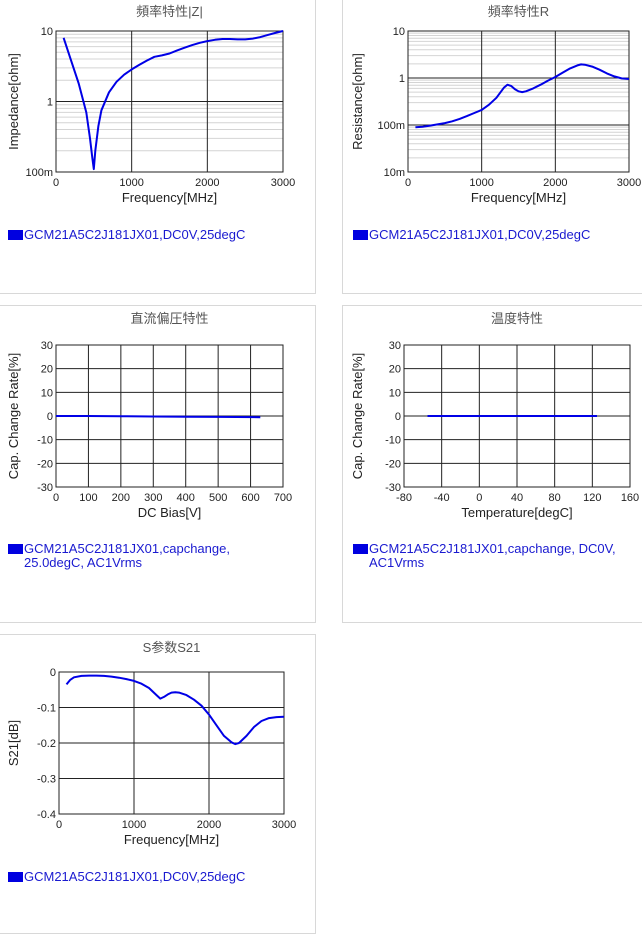 The height and width of the screenshot is (934, 642). What do you see at coordinates (630, 498) in the screenshot?
I see `x-tick-label: 160` at bounding box center [630, 498].